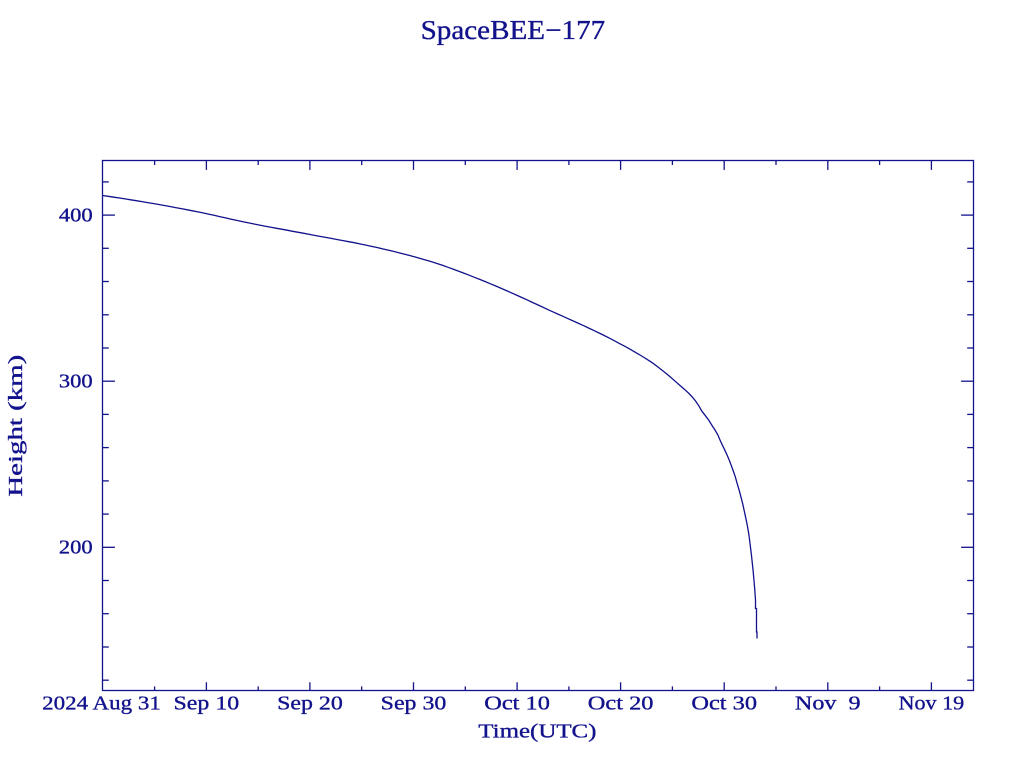 The height and width of the screenshot is (768, 1024). I want to click on svg-text: Sep 30, so click(414, 704).